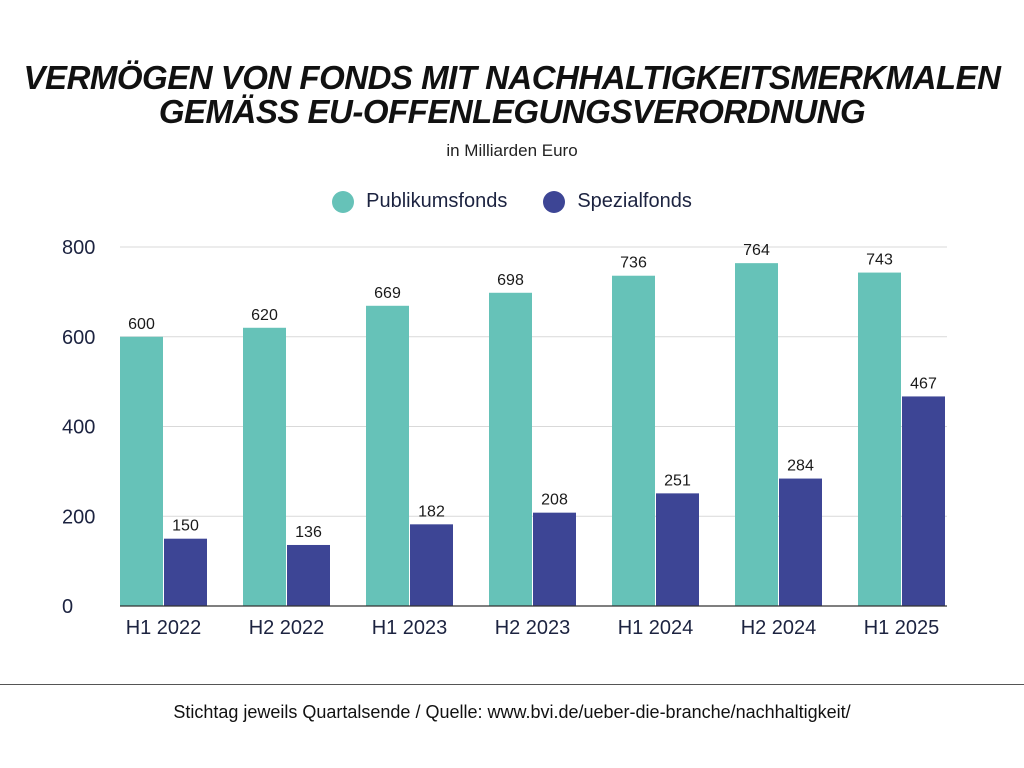  What do you see at coordinates (164, 628) in the screenshot?
I see `x-tick-label: H1 2022` at bounding box center [164, 628].